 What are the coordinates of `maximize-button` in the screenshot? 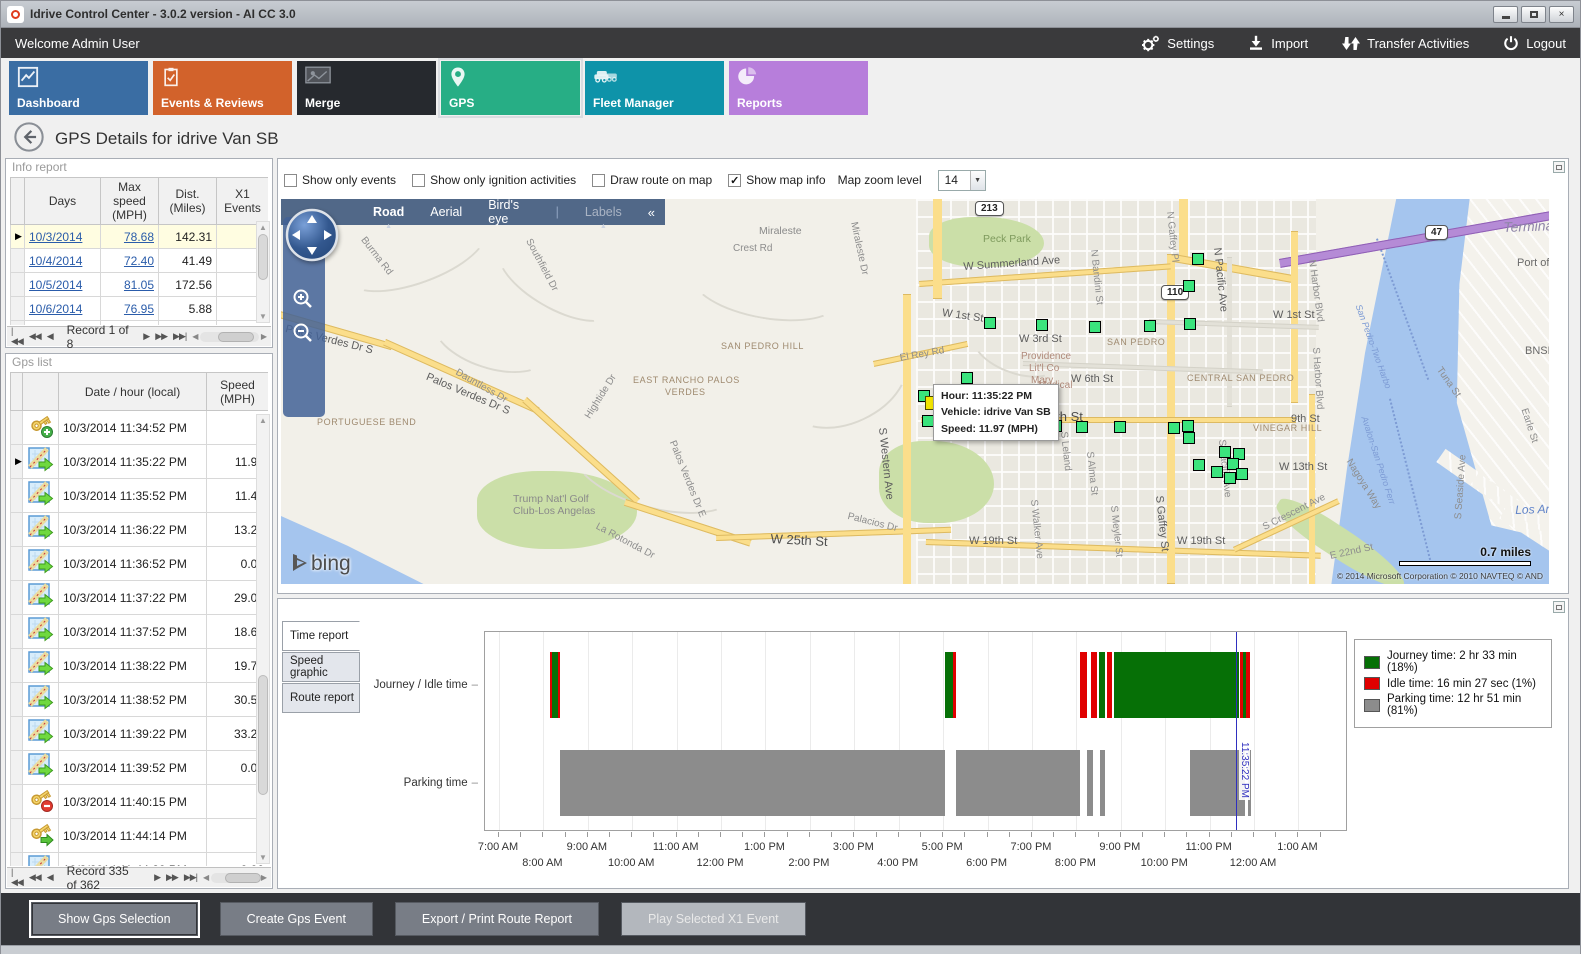 It's located at (1533, 14).